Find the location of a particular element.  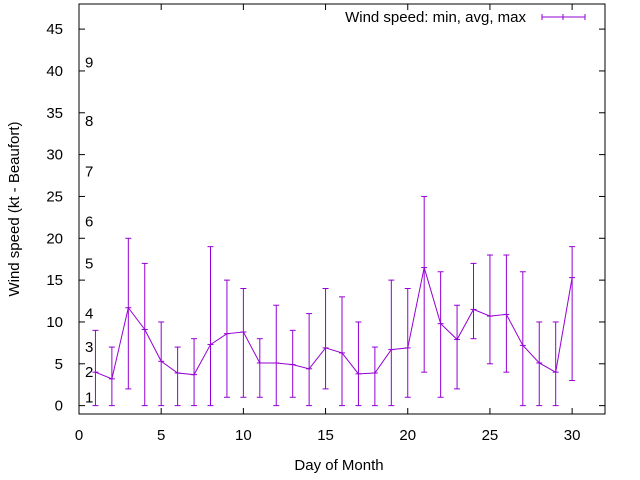

x-tick-label: 25 is located at coordinates (490, 435).